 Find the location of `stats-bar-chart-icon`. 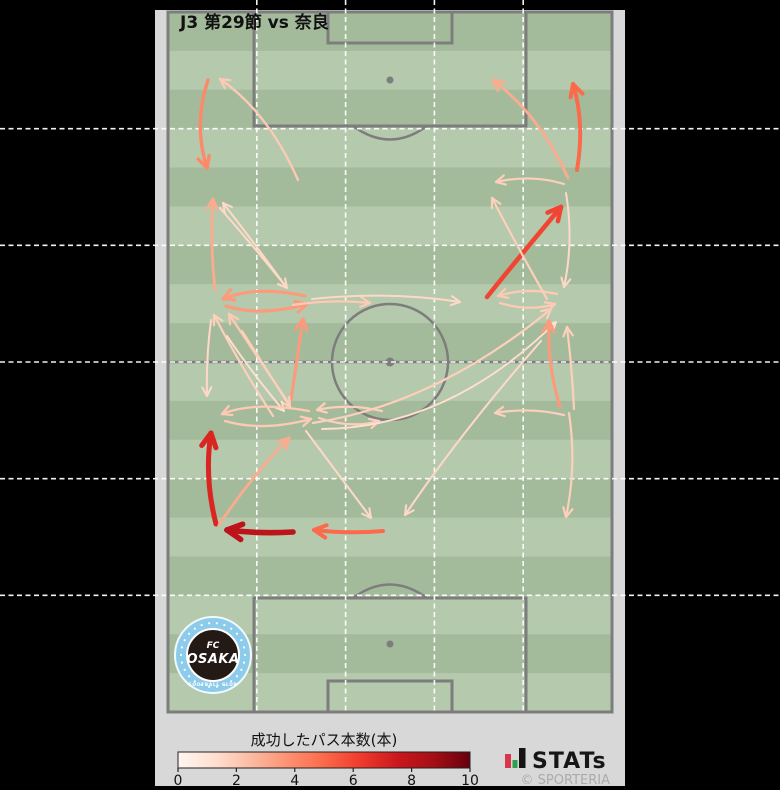

stats-bar-chart-icon is located at coordinates (515, 758).